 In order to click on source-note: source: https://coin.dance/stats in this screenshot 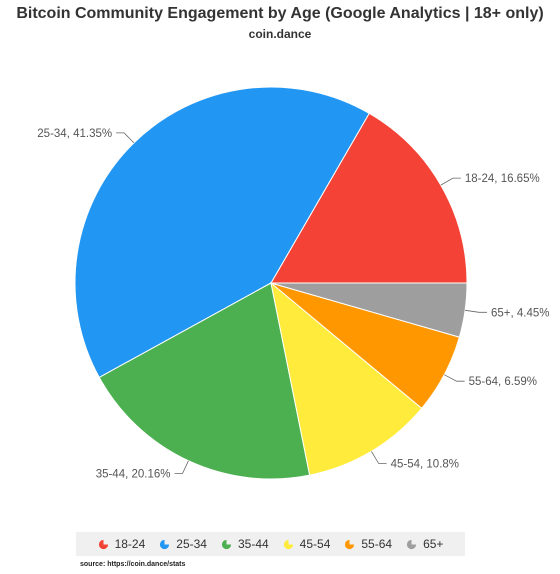, I will do `click(133, 564)`.